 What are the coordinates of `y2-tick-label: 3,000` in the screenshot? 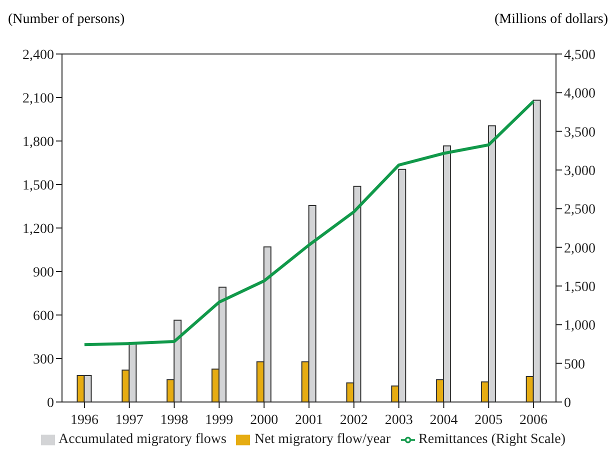 It's located at (580, 171).